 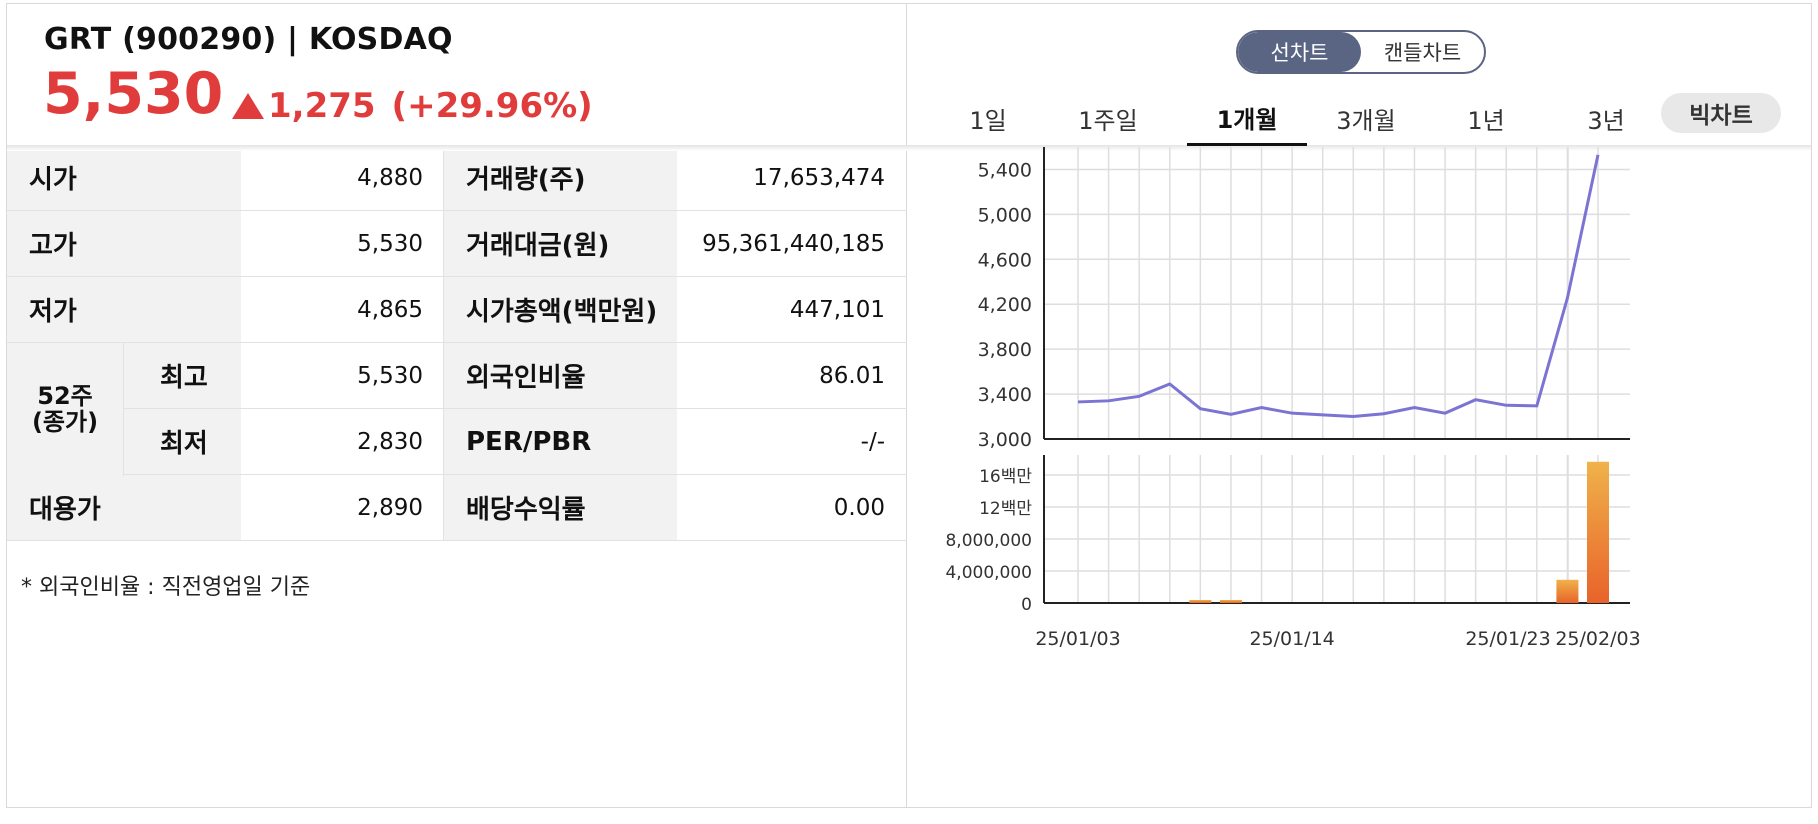 What do you see at coordinates (390, 309) in the screenshot?
I see `low-value: 4,865` at bounding box center [390, 309].